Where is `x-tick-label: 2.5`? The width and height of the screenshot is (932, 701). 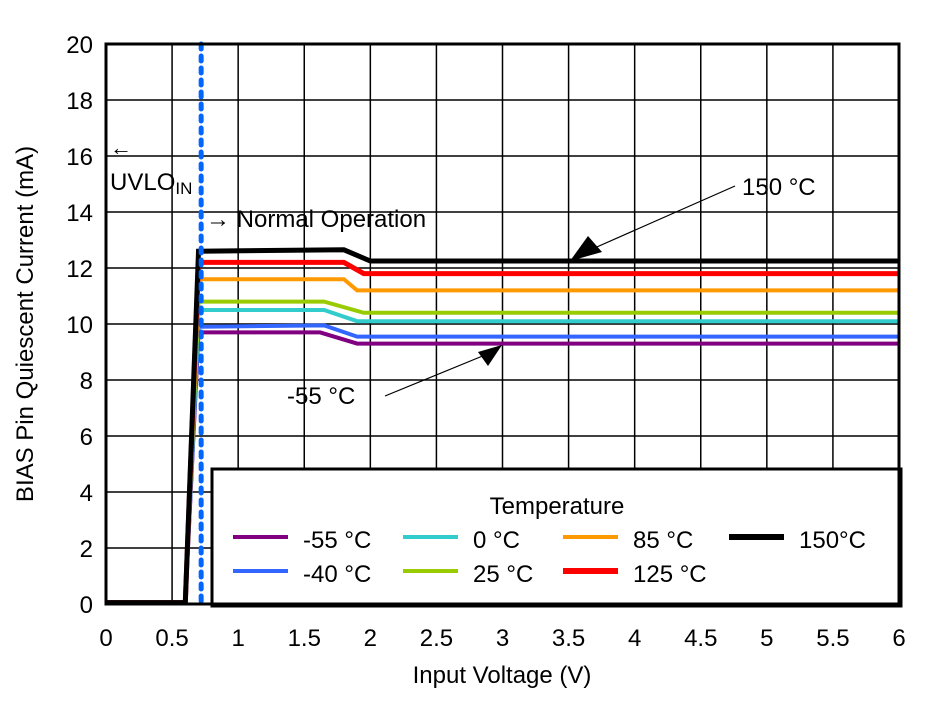 x-tick-label: 2.5 is located at coordinates (436, 638).